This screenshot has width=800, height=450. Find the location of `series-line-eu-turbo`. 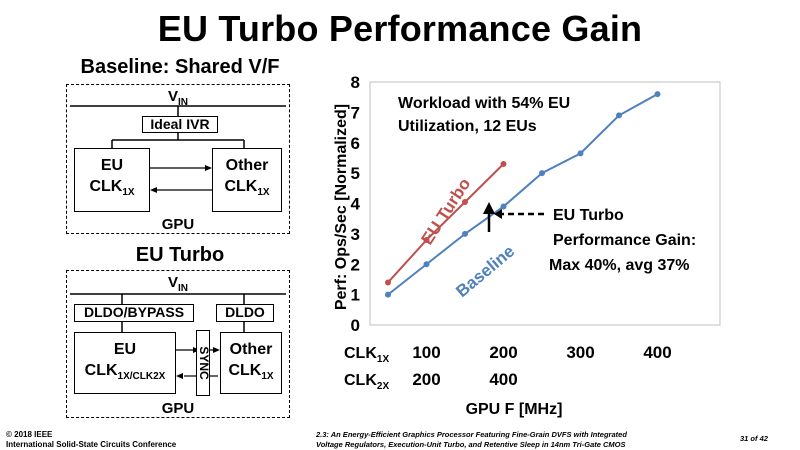

series-line-eu-turbo is located at coordinates (446, 223).